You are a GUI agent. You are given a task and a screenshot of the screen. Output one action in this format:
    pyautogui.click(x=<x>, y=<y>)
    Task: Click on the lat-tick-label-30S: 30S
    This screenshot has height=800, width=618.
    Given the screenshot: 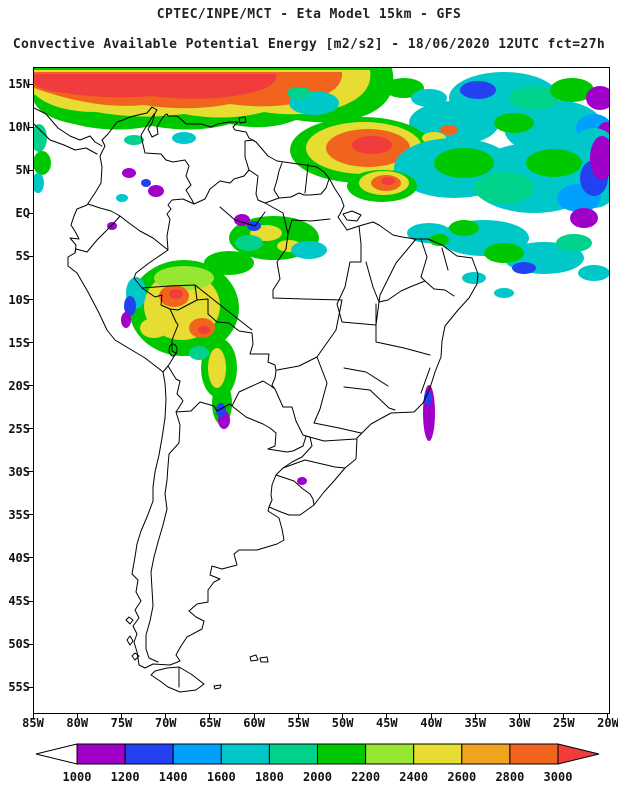 What is the action you would take?
    pyautogui.click(x=19, y=471)
    